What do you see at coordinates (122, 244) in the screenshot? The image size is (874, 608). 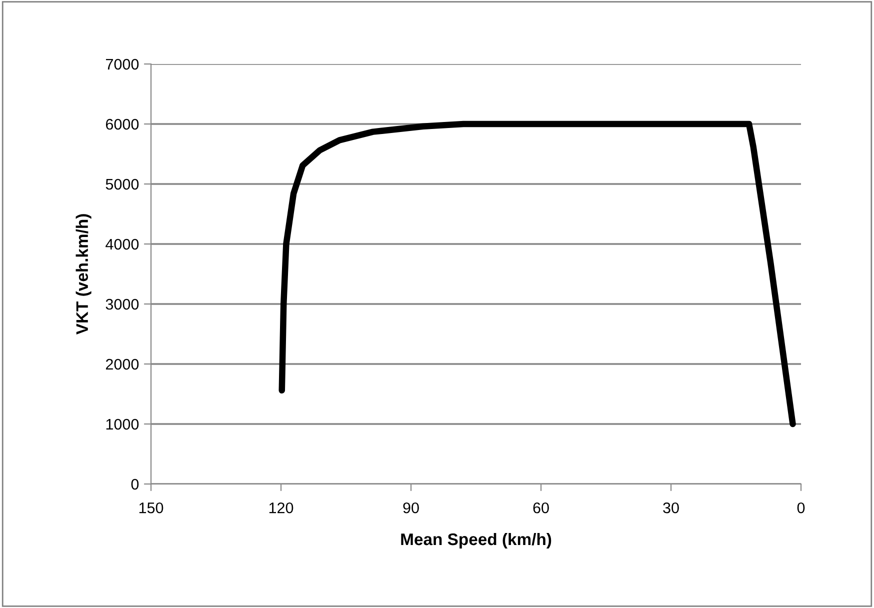 I see `y-tick-label: 4000` at bounding box center [122, 244].